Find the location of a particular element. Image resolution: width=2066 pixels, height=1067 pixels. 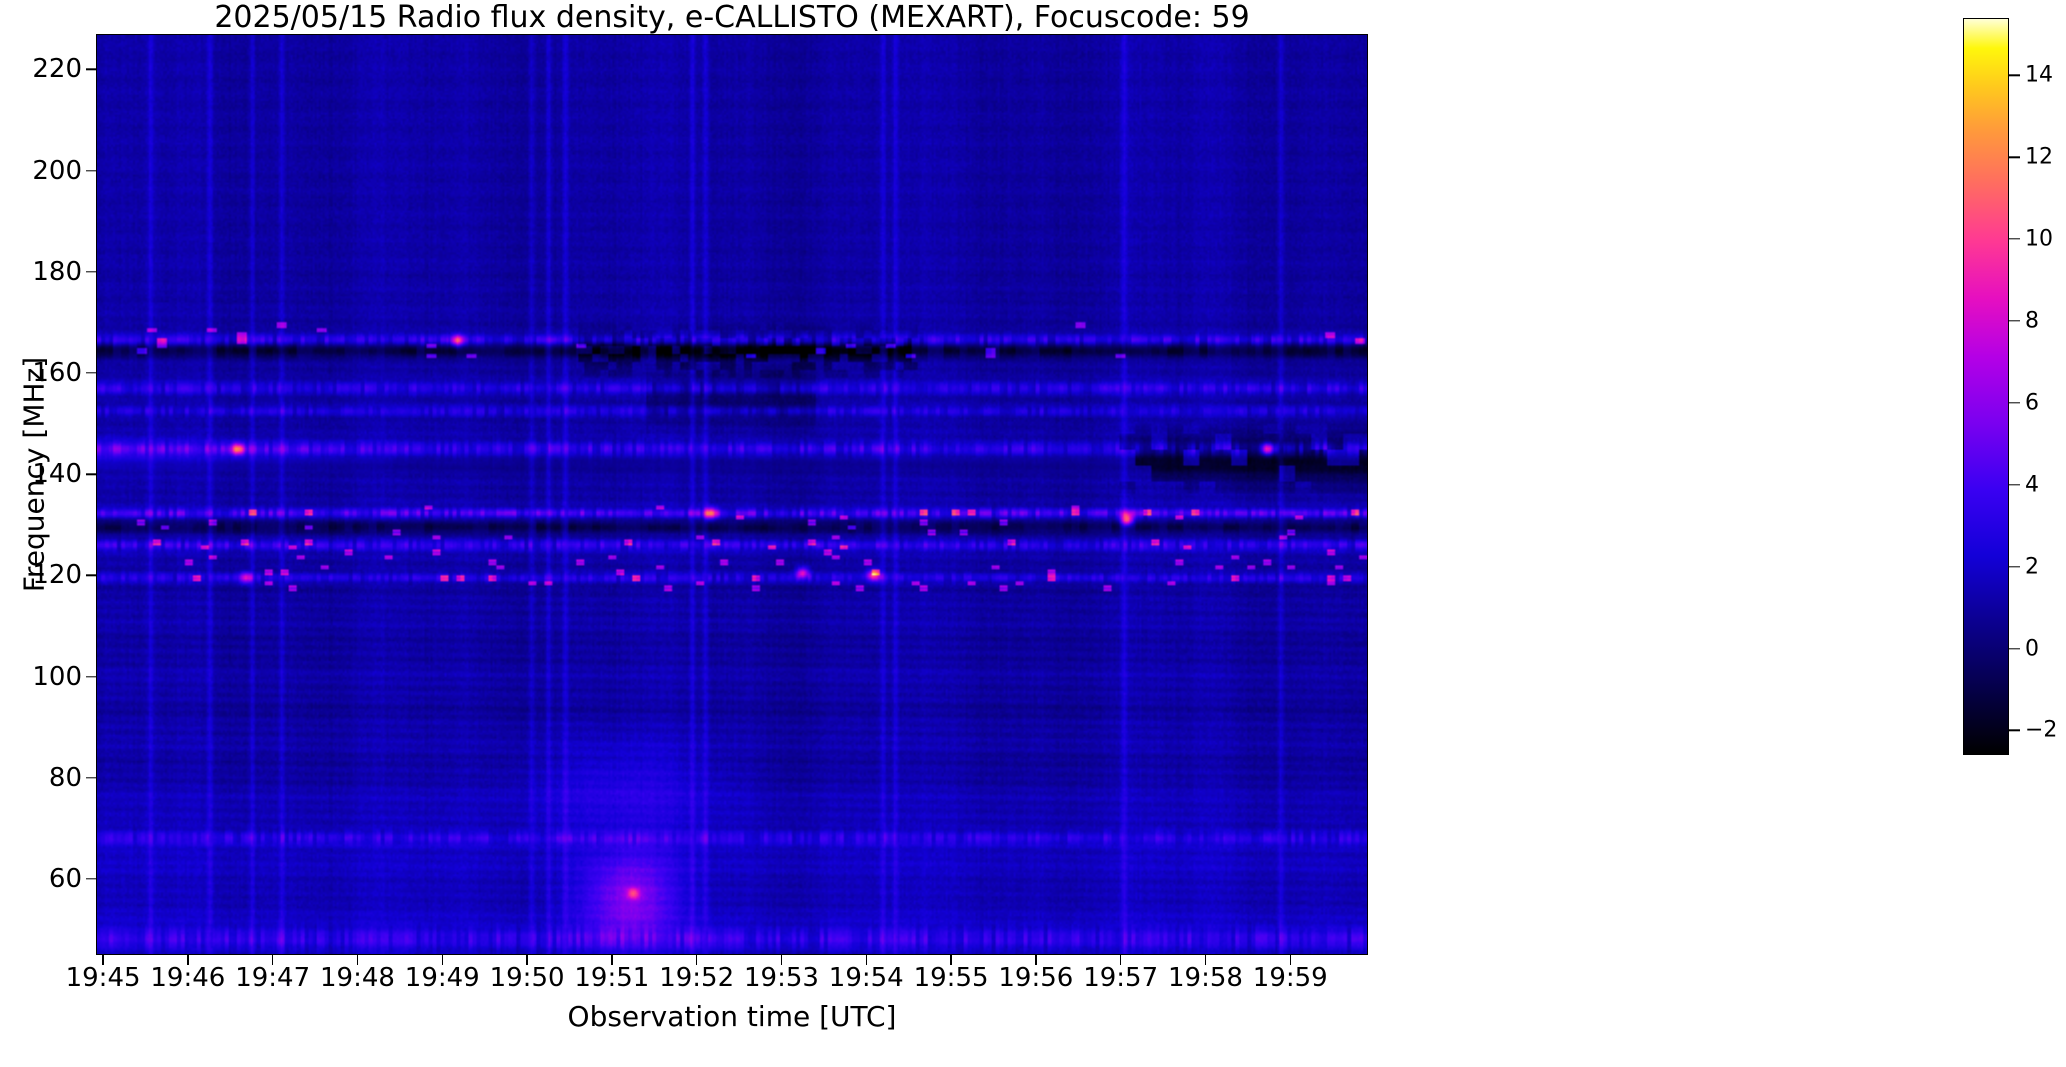

colorbar-tick-label: 0 is located at coordinates (2032, 649).